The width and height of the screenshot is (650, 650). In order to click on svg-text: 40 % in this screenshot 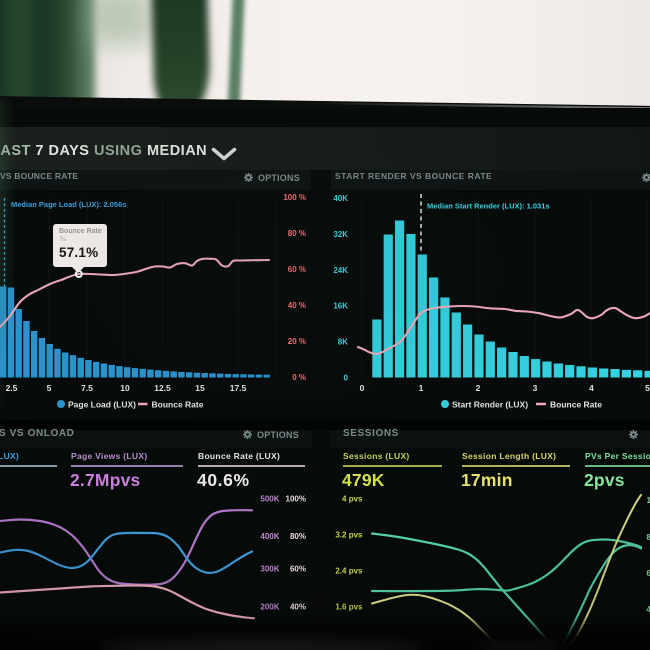, I will do `click(297, 305)`.